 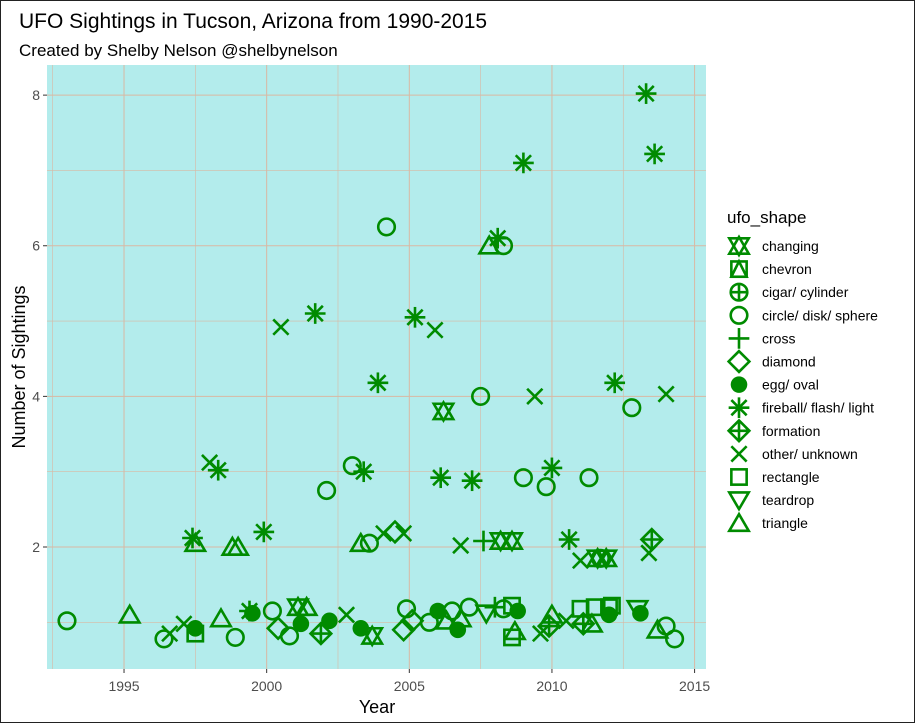 I want to click on legend-label: diamond, so click(x=789, y=362).